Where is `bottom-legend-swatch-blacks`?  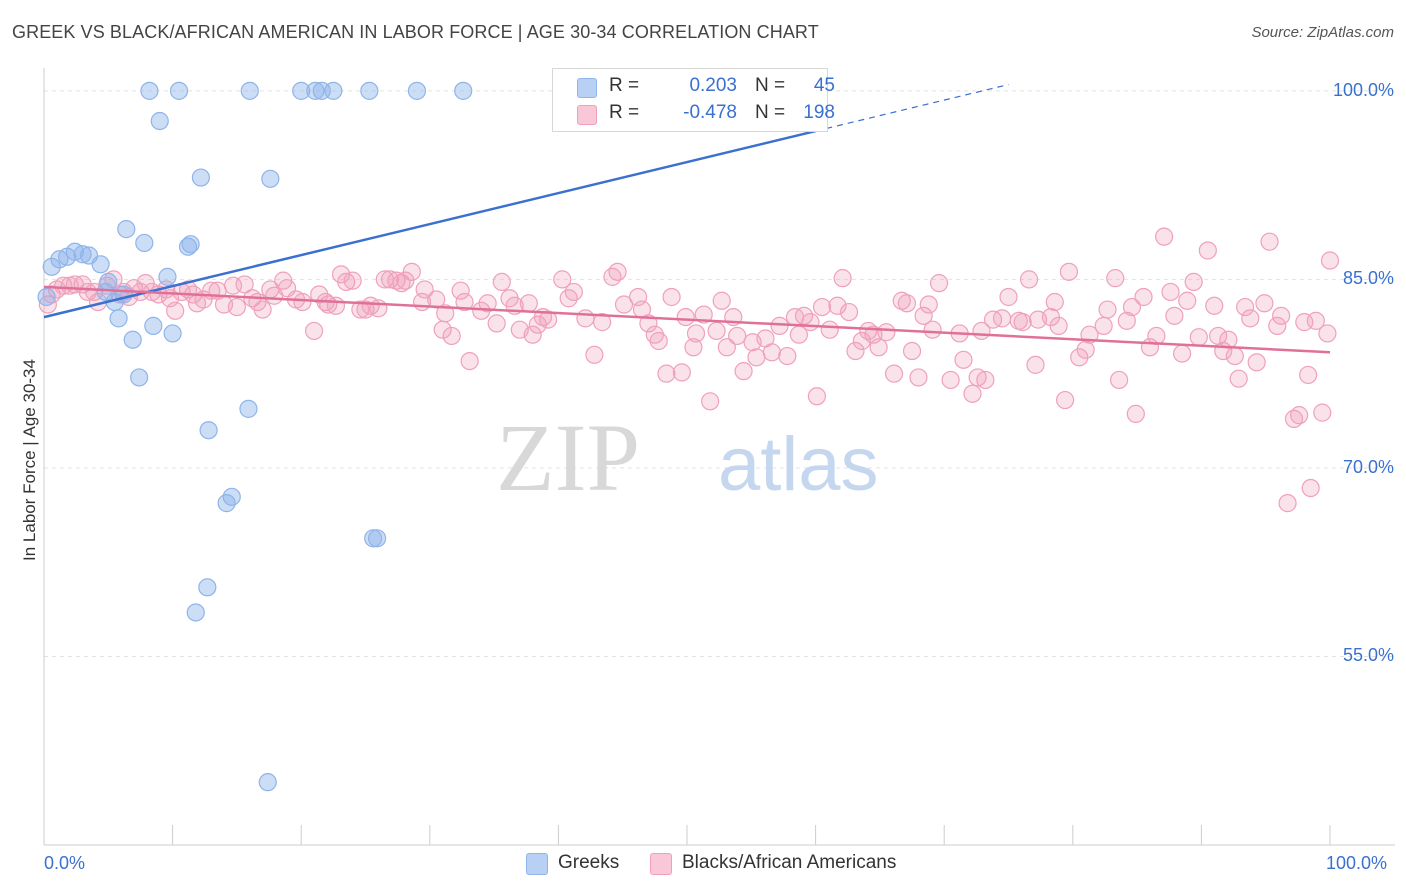 bottom-legend-swatch-blacks is located at coordinates (661, 864).